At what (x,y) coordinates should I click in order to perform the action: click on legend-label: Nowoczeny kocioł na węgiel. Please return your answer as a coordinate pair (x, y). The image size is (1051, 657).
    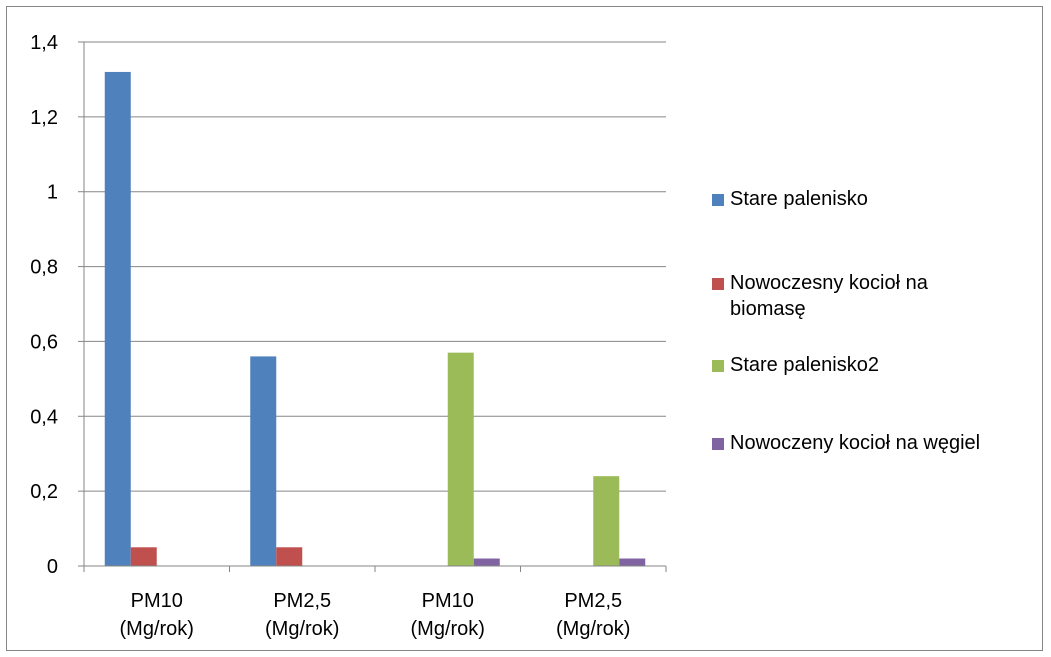
    Looking at the image, I should click on (855, 443).